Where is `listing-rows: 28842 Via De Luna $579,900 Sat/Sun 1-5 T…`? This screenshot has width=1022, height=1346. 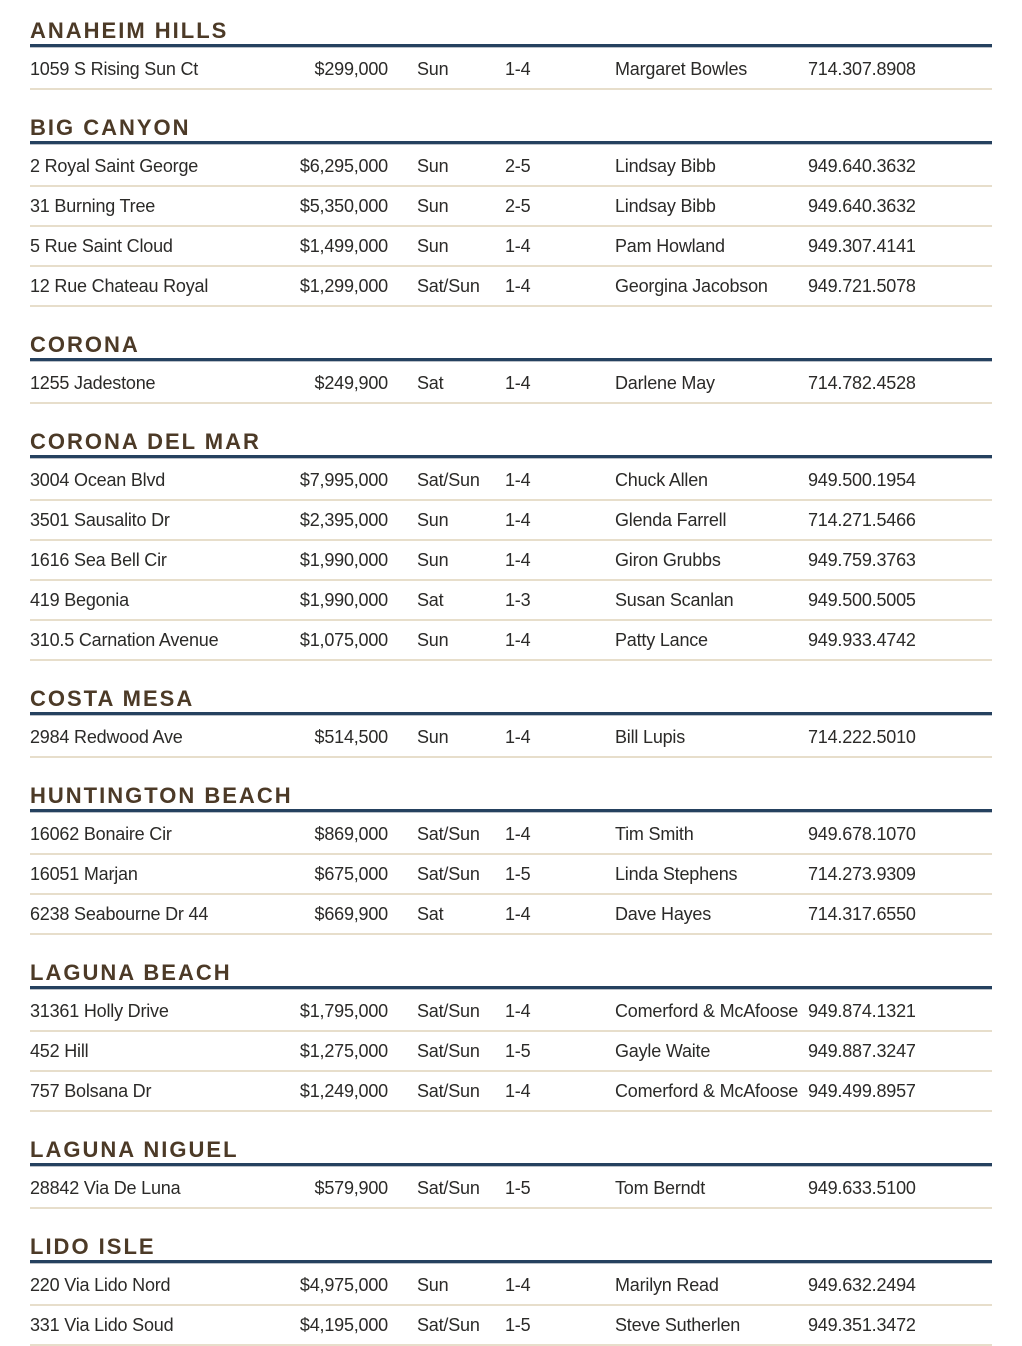 listing-rows: 28842 Via De Luna $579,900 Sat/Sun 1-5 T… is located at coordinates (511, 1187).